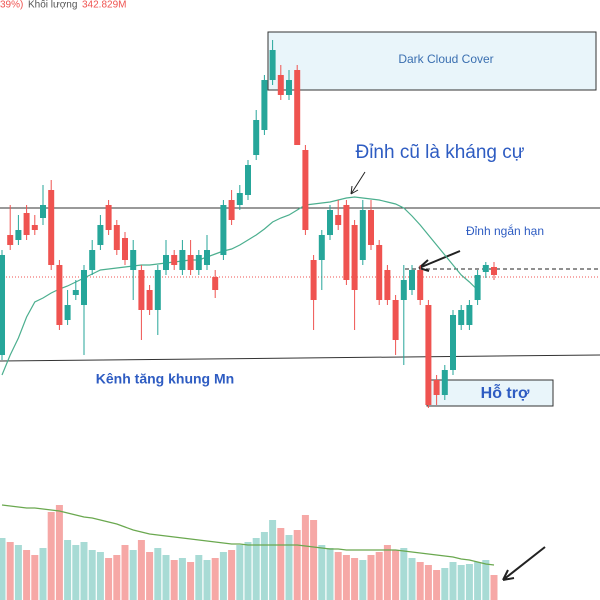 This screenshot has height=600, width=600. I want to click on resistance-label: Đỉnh cũ là kháng cự, so click(439, 152).